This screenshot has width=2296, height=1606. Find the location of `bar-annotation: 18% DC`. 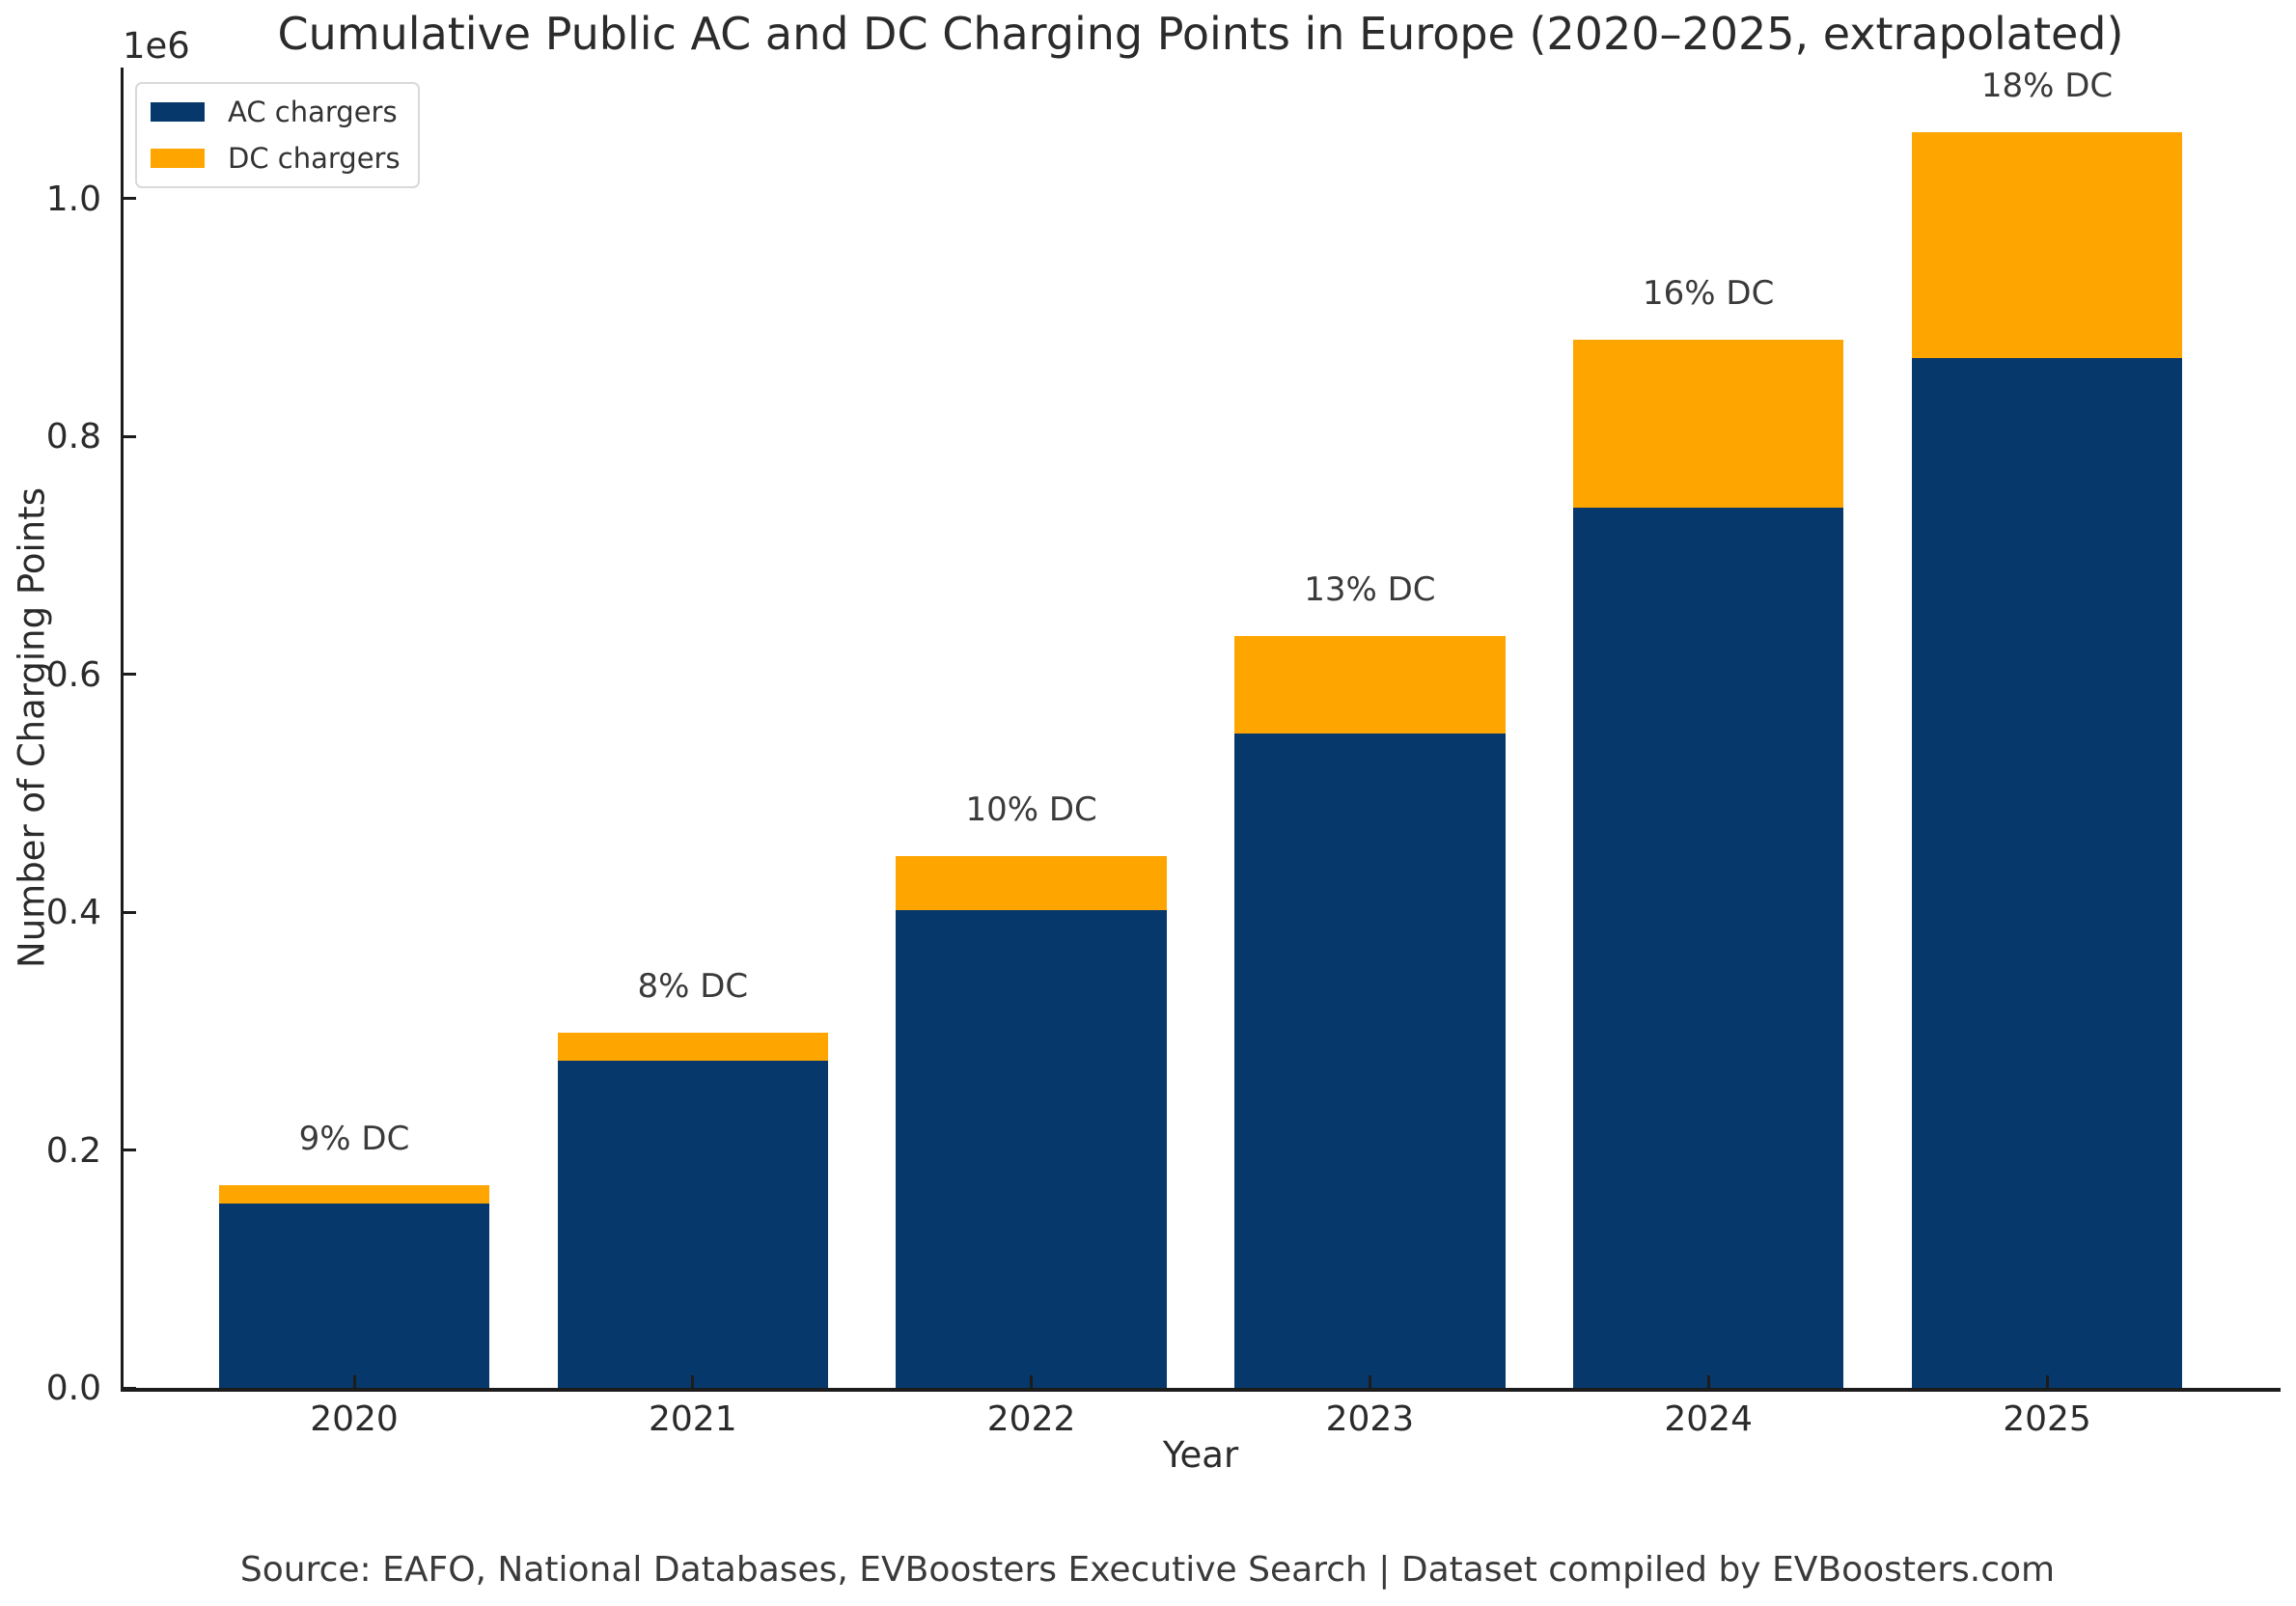

bar-annotation: 18% DC is located at coordinates (2047, 85).